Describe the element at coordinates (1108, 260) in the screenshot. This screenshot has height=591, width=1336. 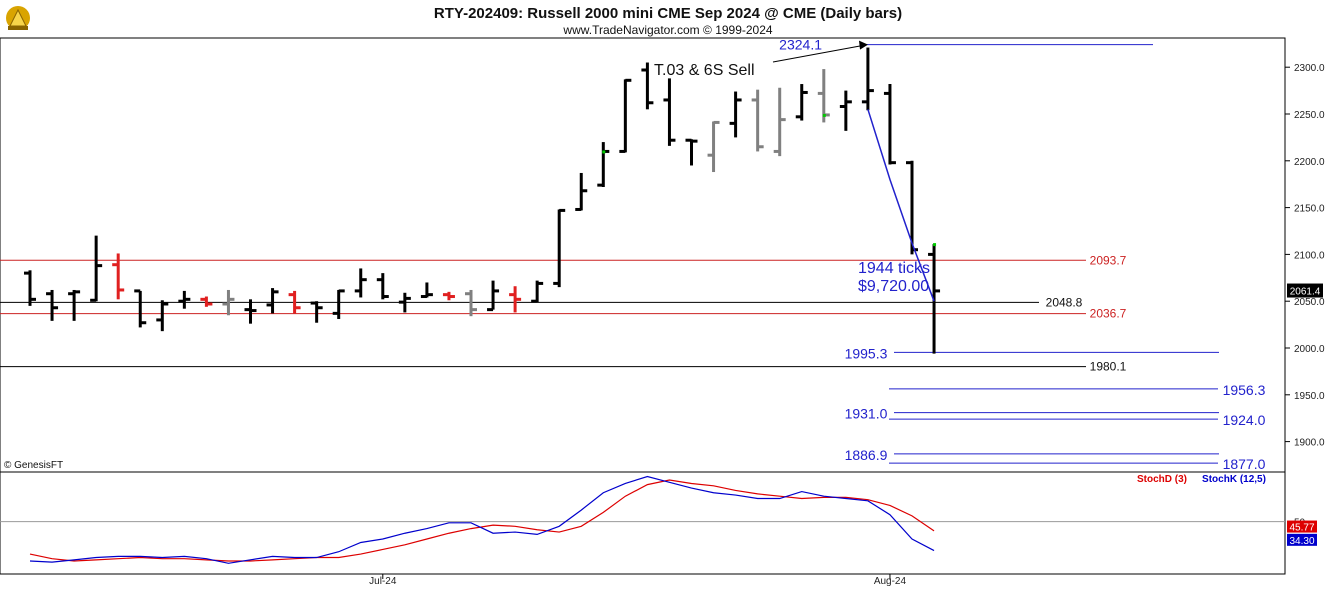
I see `level-label: 2093.7` at that location.